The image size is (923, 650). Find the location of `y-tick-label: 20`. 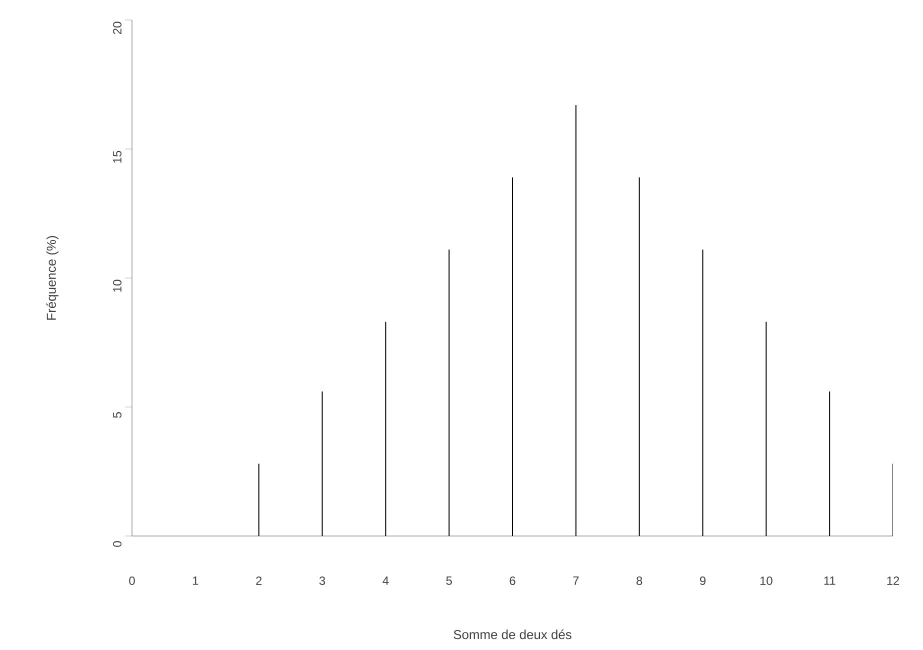

y-tick-label: 20 is located at coordinates (117, 28).